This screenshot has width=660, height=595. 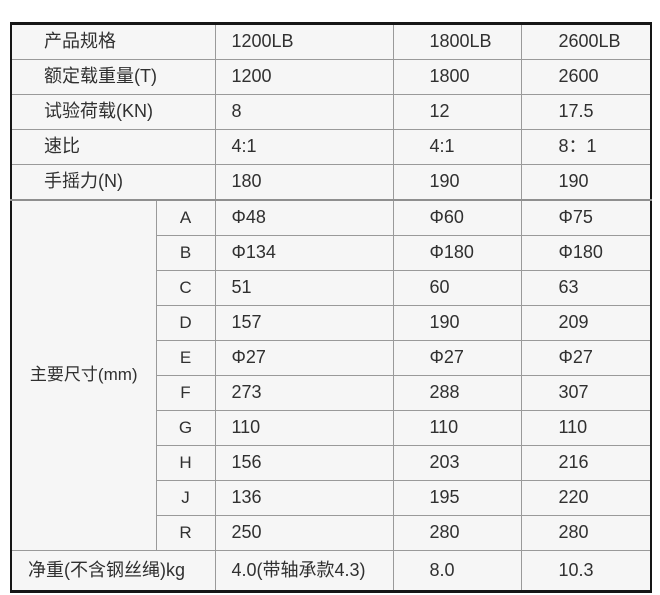 I want to click on dim-key: R, so click(x=185, y=533).